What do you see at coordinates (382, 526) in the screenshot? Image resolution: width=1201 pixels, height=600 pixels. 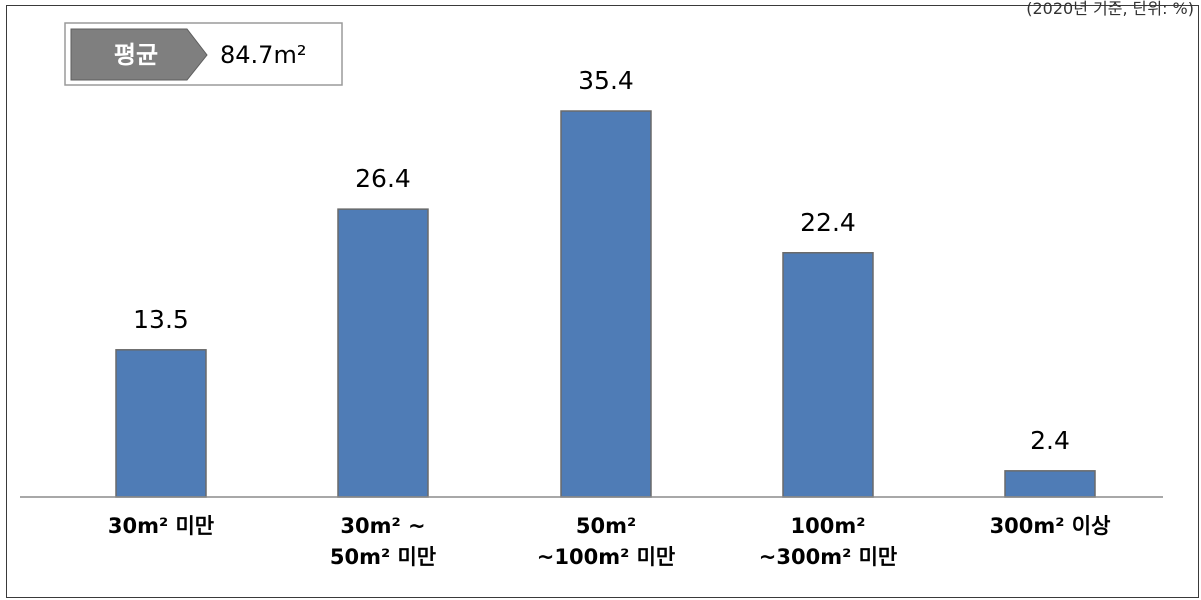 I see `category-label-2-line-1: 30m² ~` at bounding box center [382, 526].